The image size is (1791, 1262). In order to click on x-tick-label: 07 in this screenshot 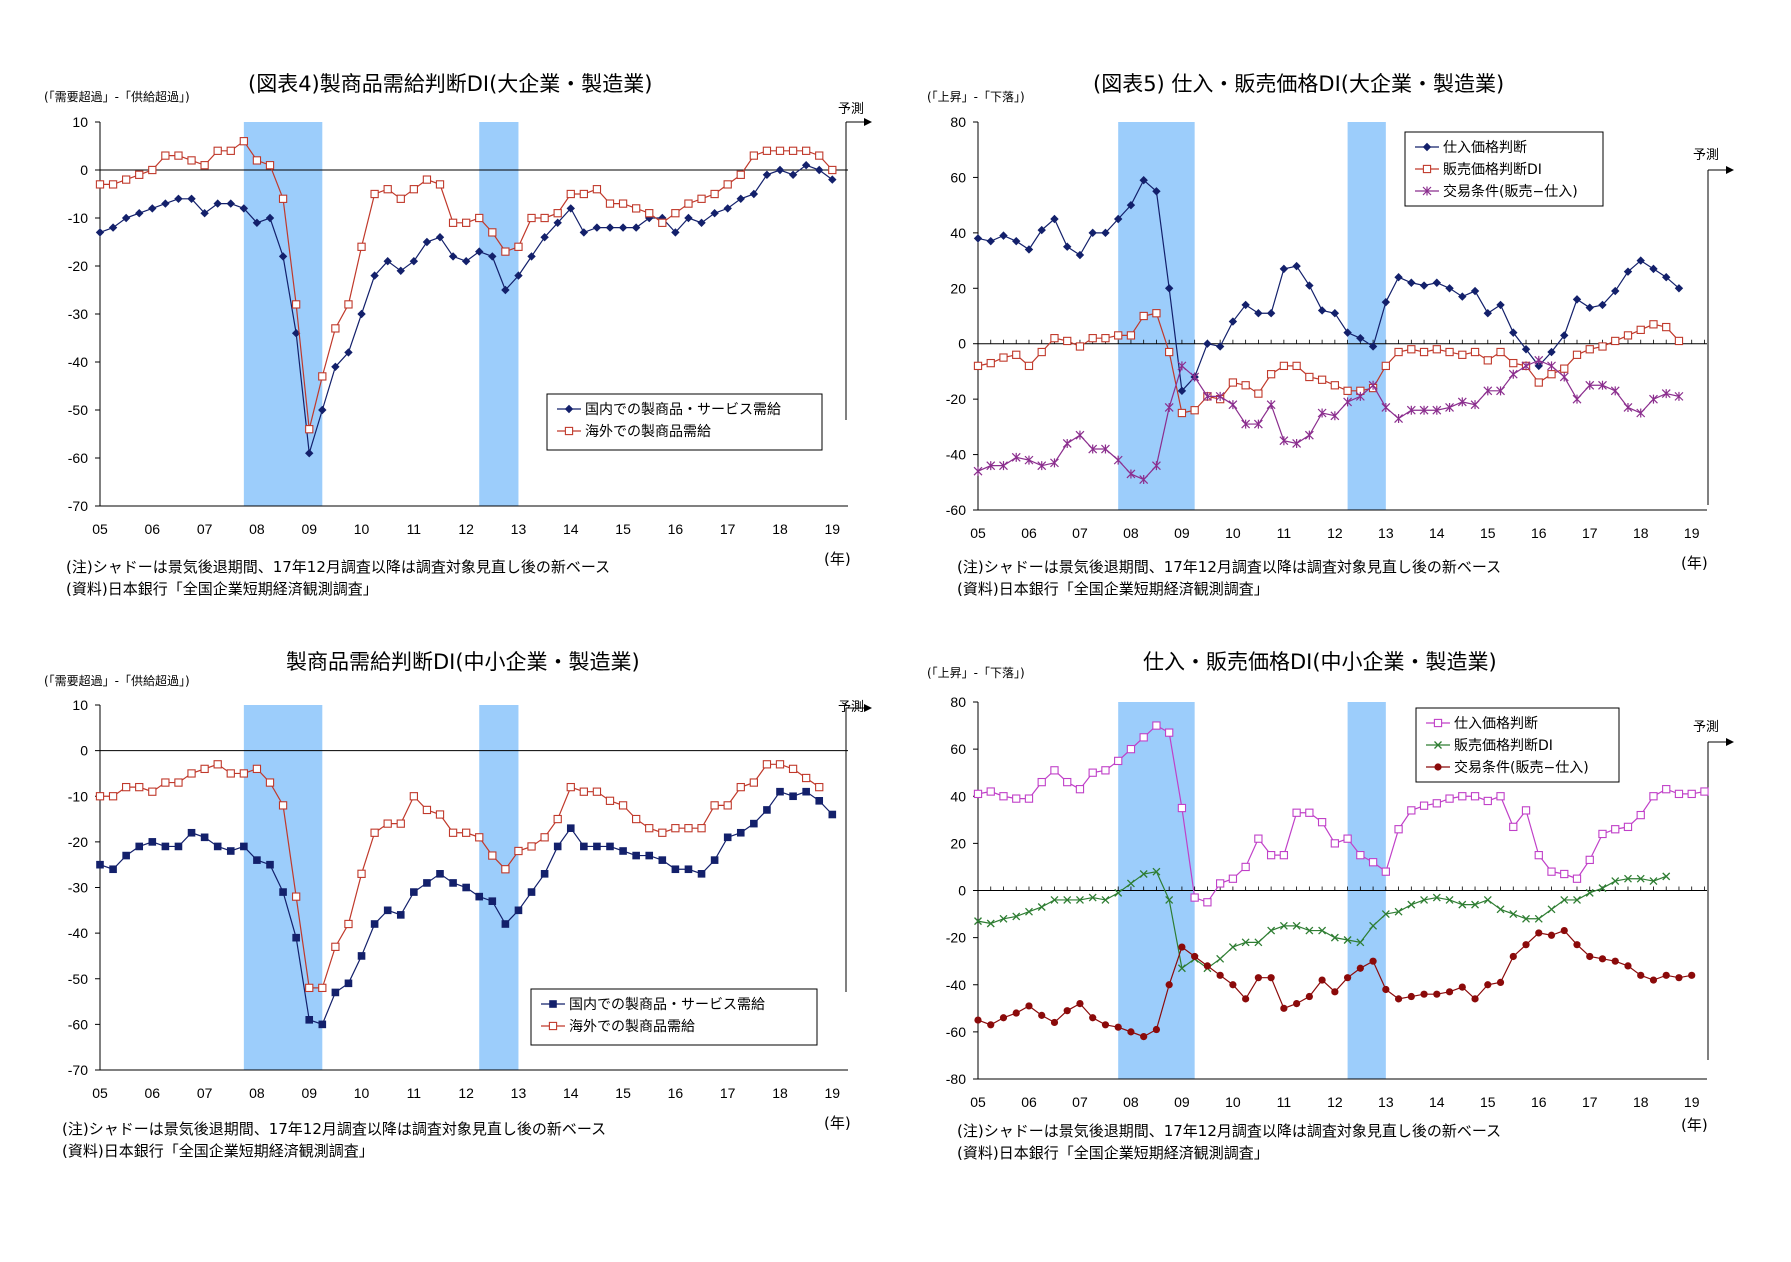, I will do `click(205, 1093)`.